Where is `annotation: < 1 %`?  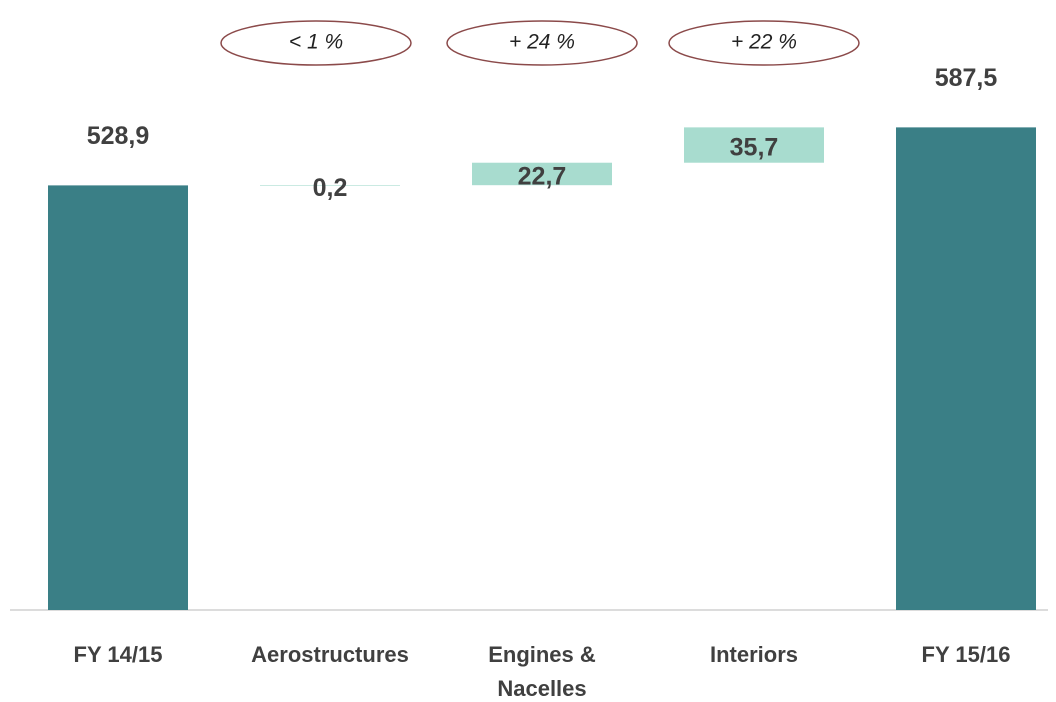
annotation: < 1 % is located at coordinates (316, 42).